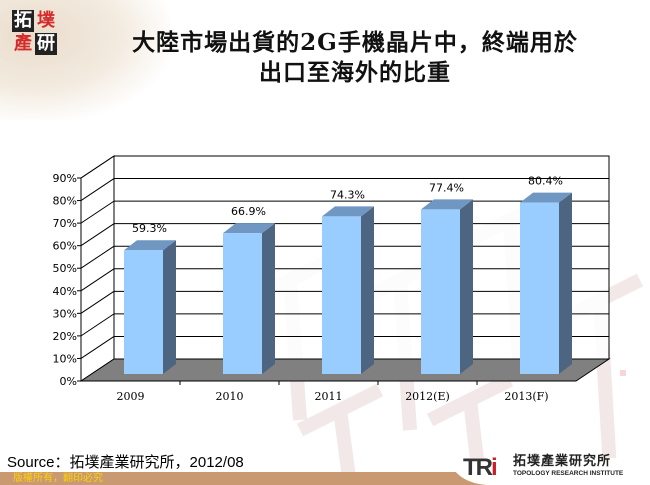 This screenshot has width=650, height=485. I want to click on tri-org-logo: TRi 拓墣產業研究所 TOPOLOGY RESEARCH INSTITUTE, so click(555, 468).